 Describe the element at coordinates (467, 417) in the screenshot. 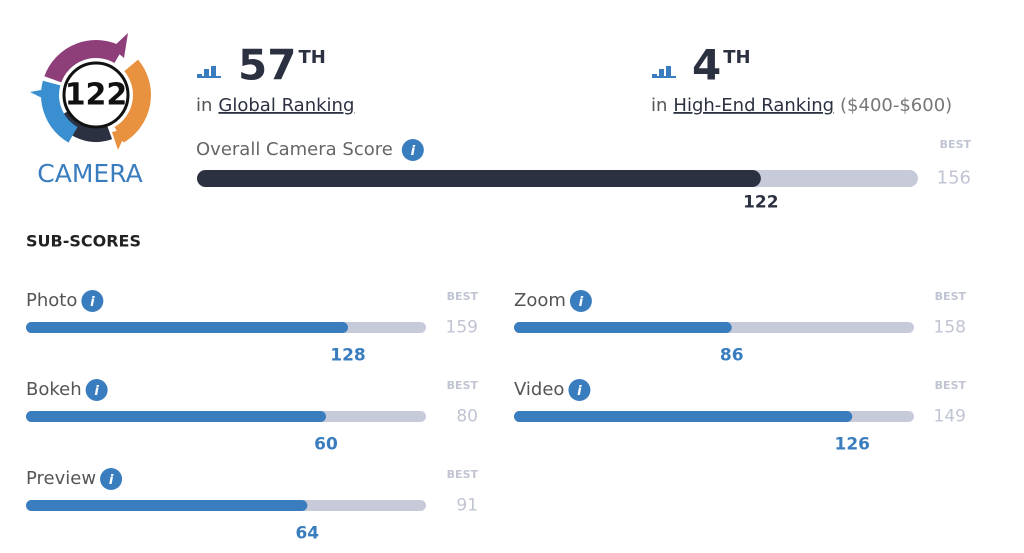

I see `best-value: 80` at that location.